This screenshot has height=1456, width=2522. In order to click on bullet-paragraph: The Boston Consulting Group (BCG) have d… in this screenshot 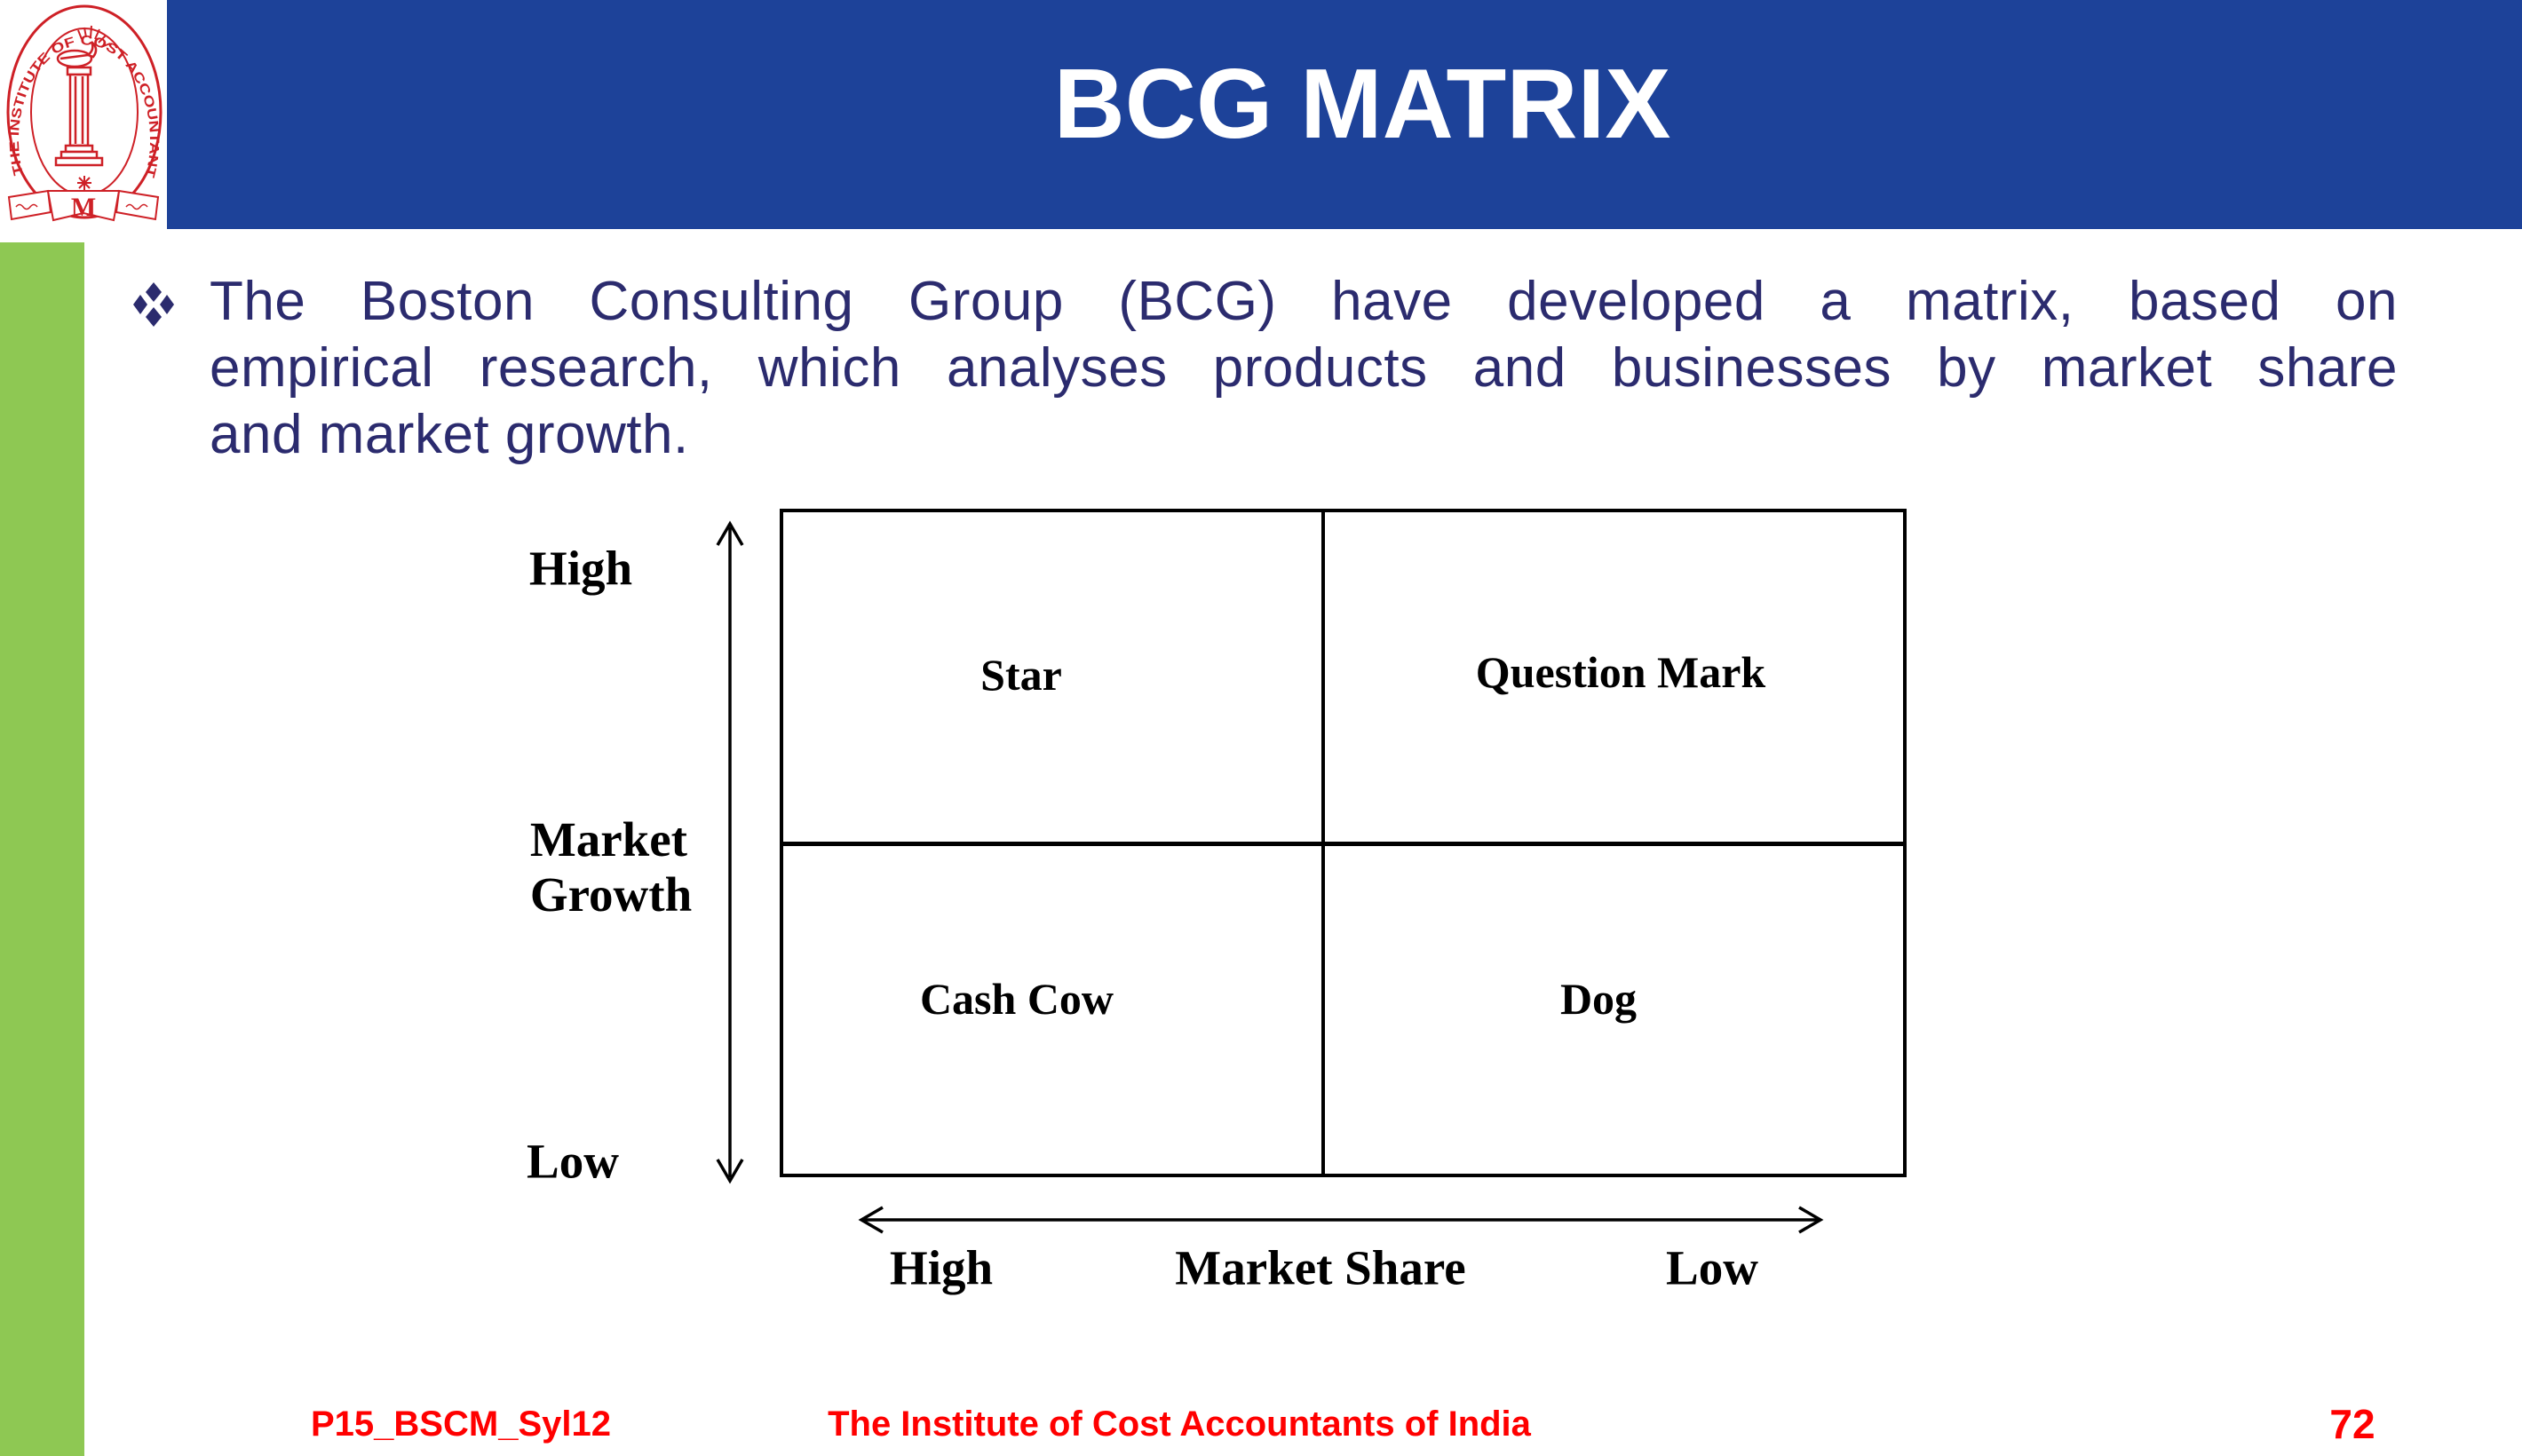, I will do `click(1267, 368)`.